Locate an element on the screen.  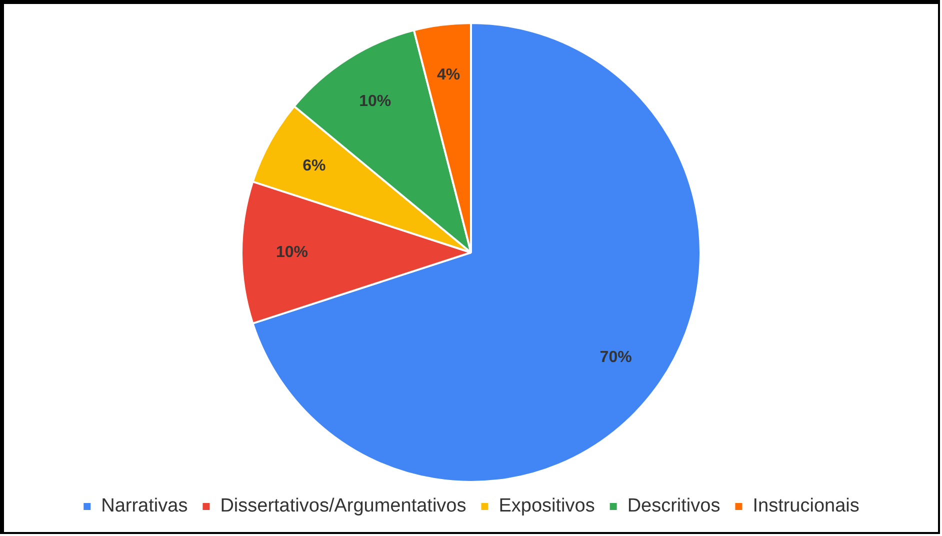
data-label: 70% is located at coordinates (616, 357).